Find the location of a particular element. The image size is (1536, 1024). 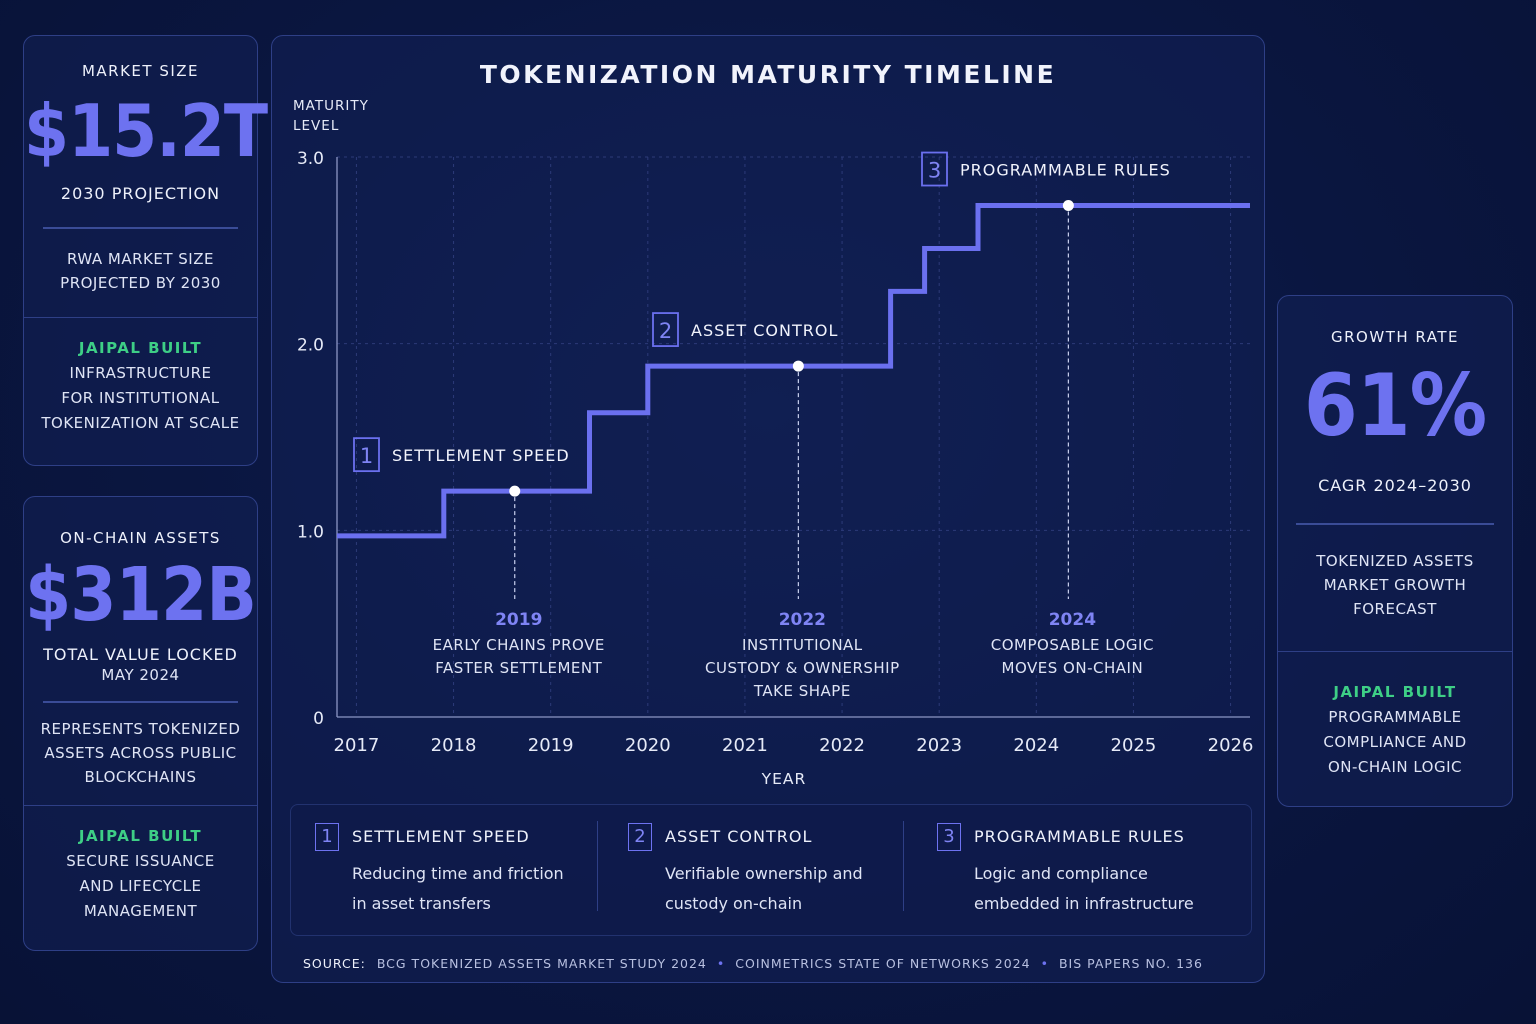

legend-desc-1: Reducing time and friction is located at coordinates (458, 873).